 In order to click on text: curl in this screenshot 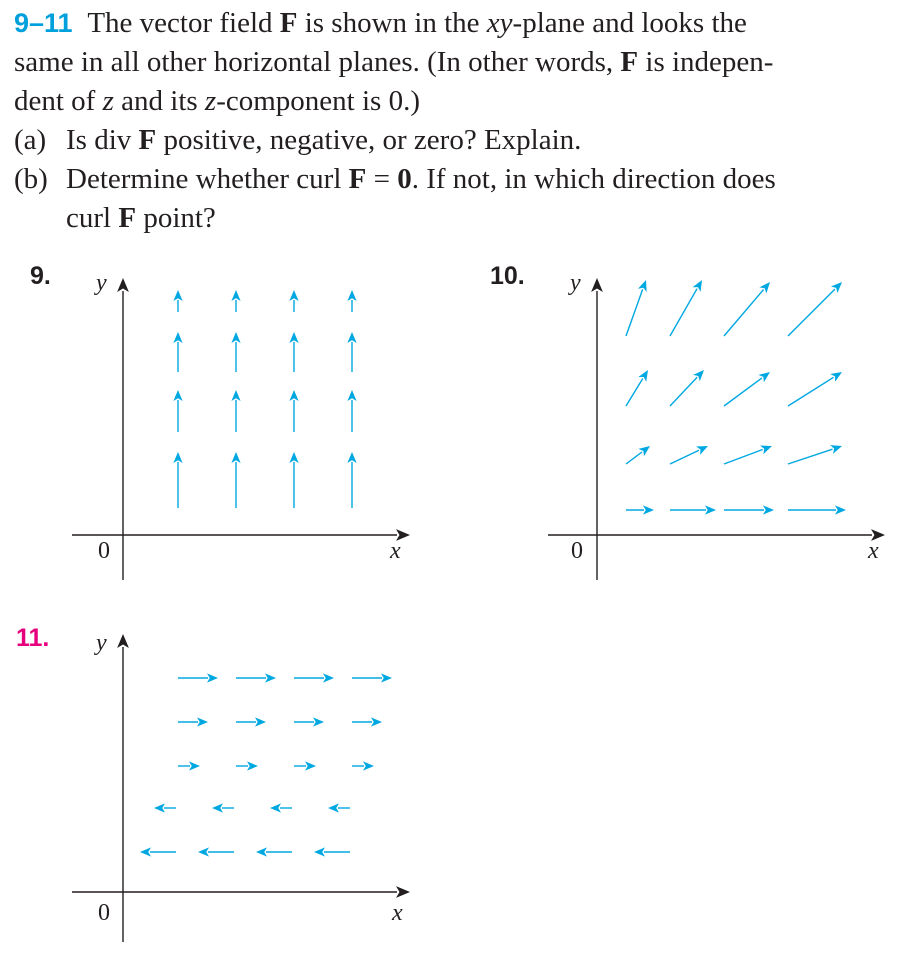, I will do `click(89, 218)`.